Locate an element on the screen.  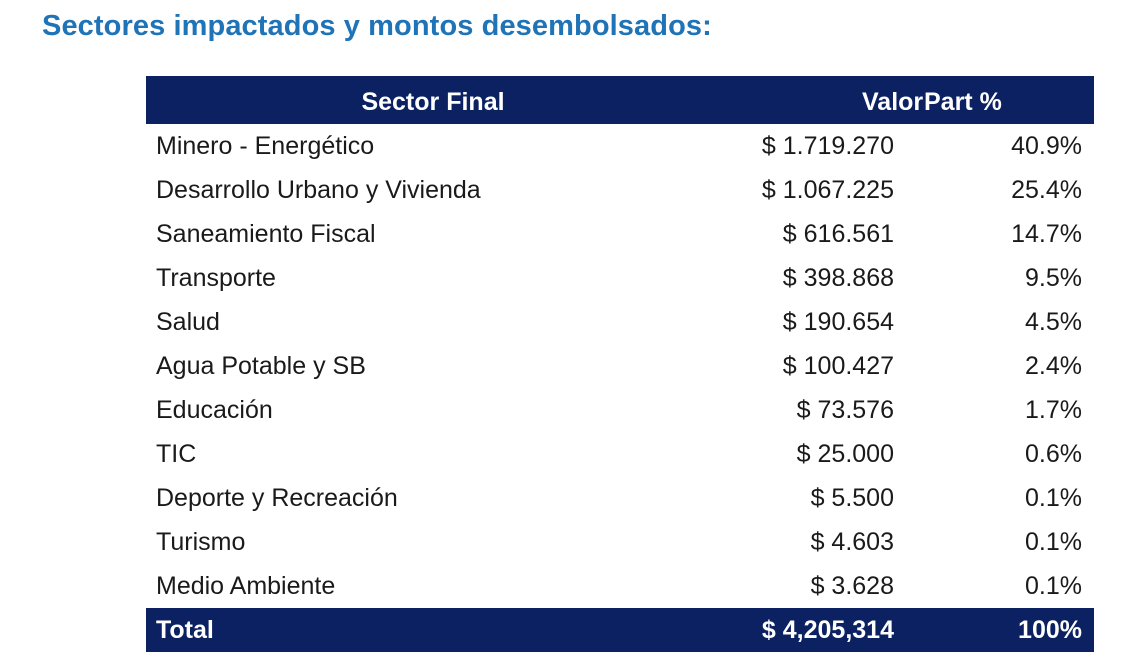
cell-valor: $ 190.654 is located at coordinates (838, 321).